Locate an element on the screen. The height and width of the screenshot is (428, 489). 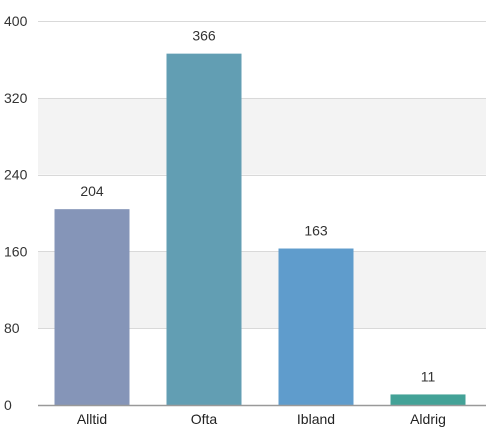
x-tick-label: Alltid is located at coordinates (92, 419).